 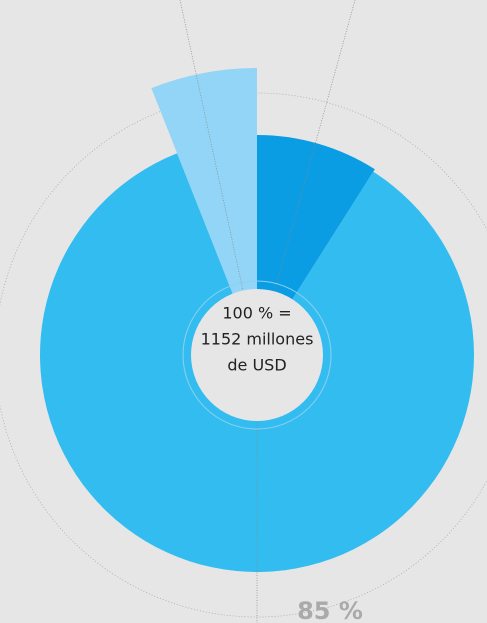 What do you see at coordinates (256, 365) in the screenshot?
I see `center-label: de USD` at bounding box center [256, 365].